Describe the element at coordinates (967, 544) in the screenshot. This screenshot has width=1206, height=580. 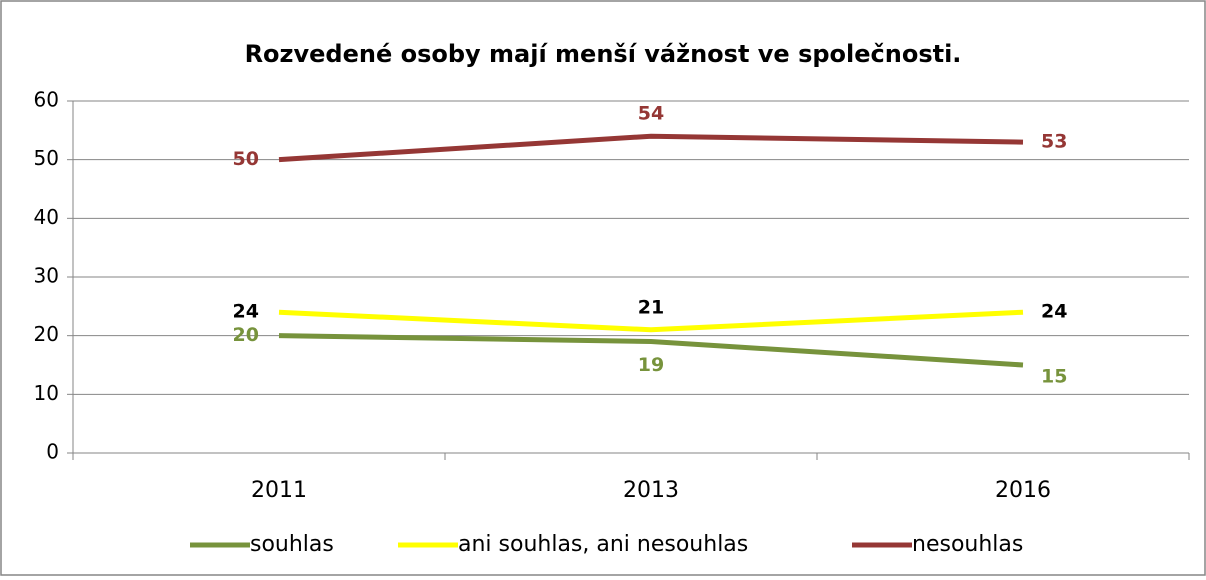
I see `legend-label: nesouhlas` at that location.